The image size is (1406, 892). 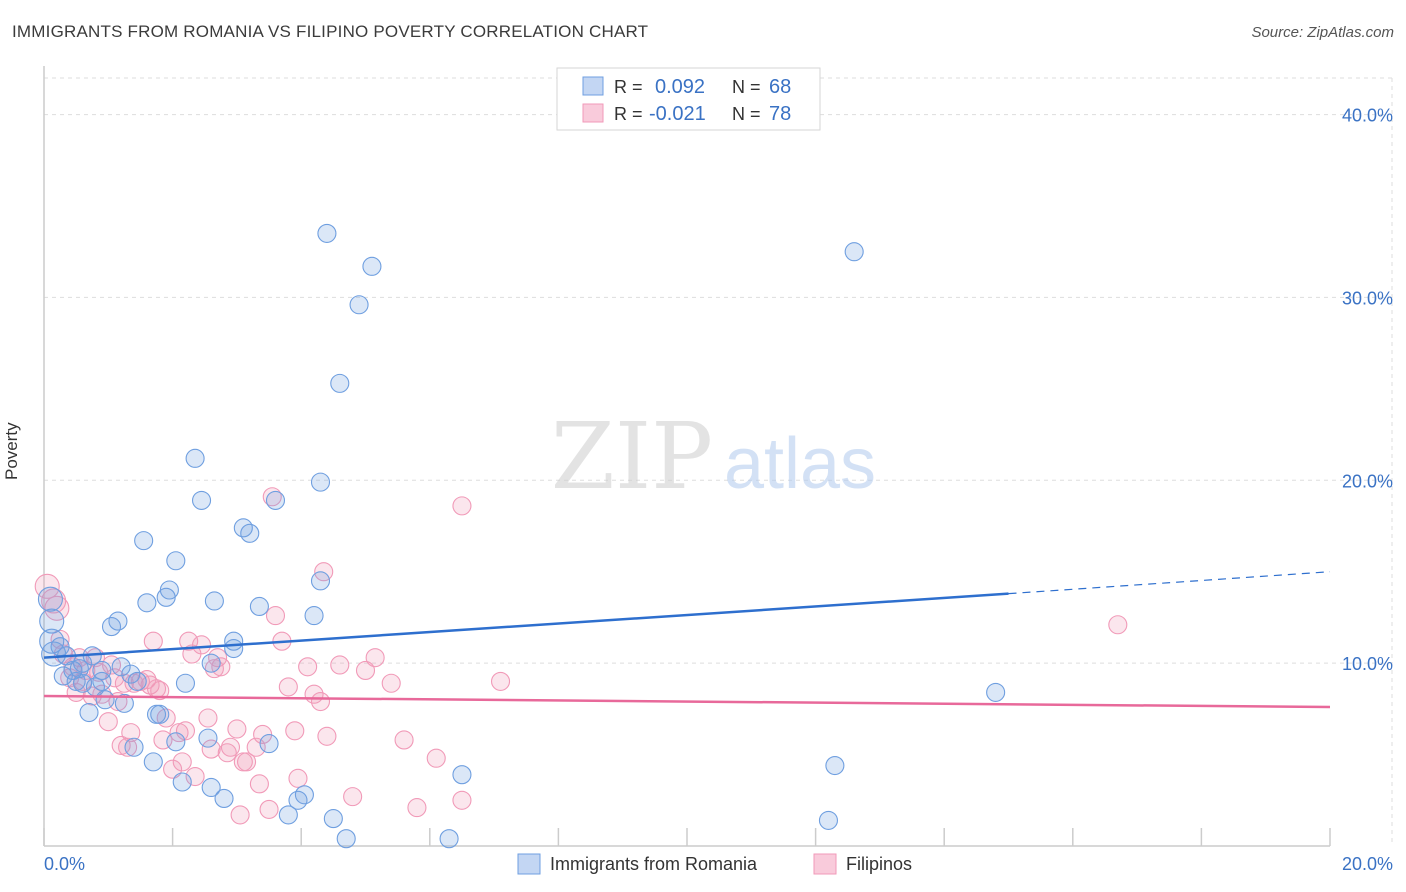 What do you see at coordinates (654, 864) in the screenshot?
I see `bottom-legend-label-romania: Immigrants from Romania` at bounding box center [654, 864].